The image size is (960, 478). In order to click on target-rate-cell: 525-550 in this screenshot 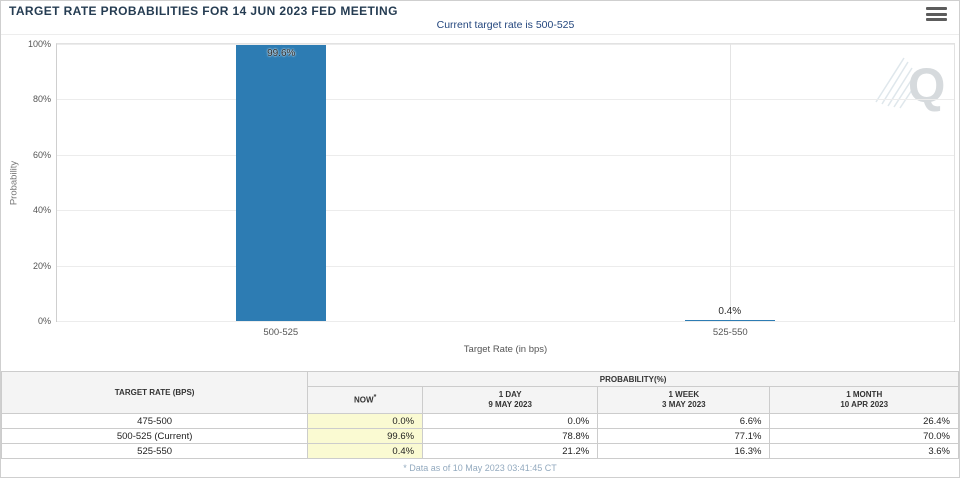, I will do `click(155, 451)`.